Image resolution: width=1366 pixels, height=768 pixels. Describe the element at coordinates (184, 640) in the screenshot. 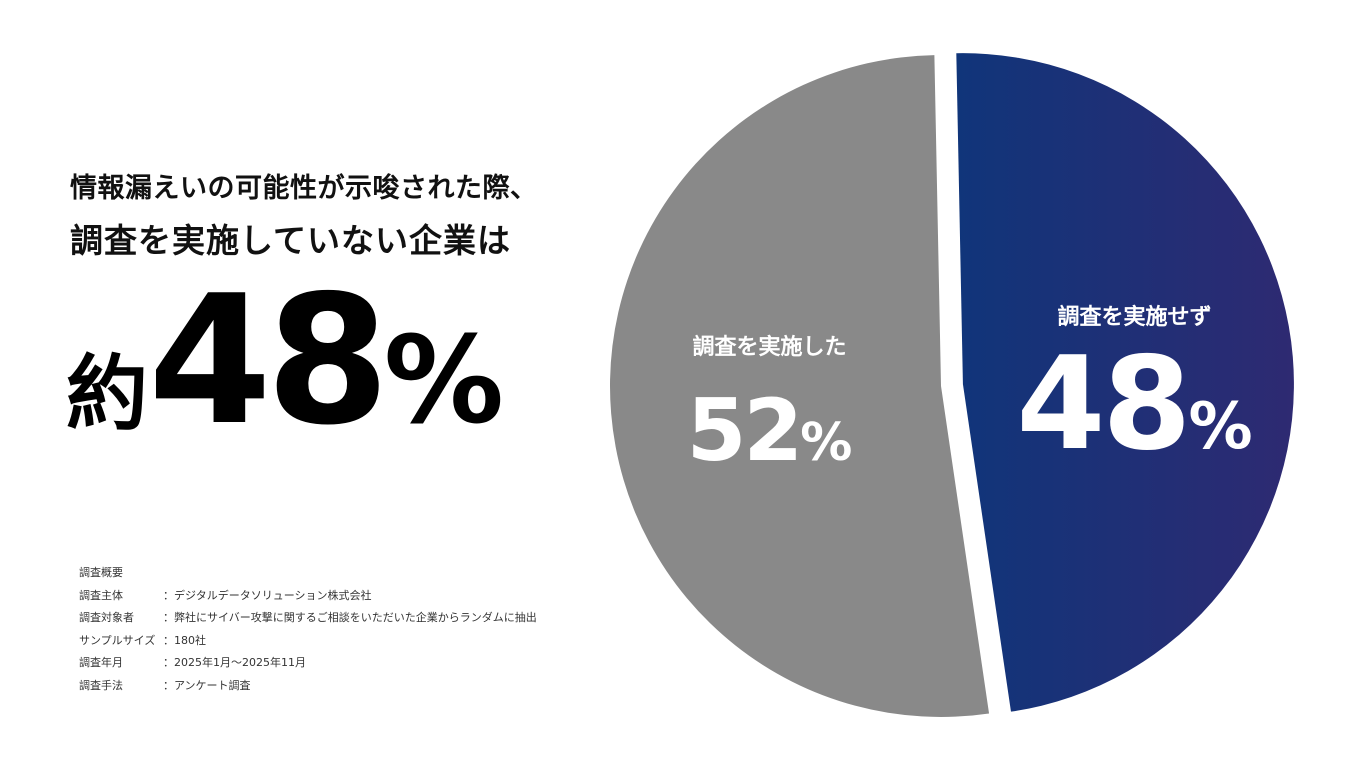

I see `survey-value: ：180社` at that location.